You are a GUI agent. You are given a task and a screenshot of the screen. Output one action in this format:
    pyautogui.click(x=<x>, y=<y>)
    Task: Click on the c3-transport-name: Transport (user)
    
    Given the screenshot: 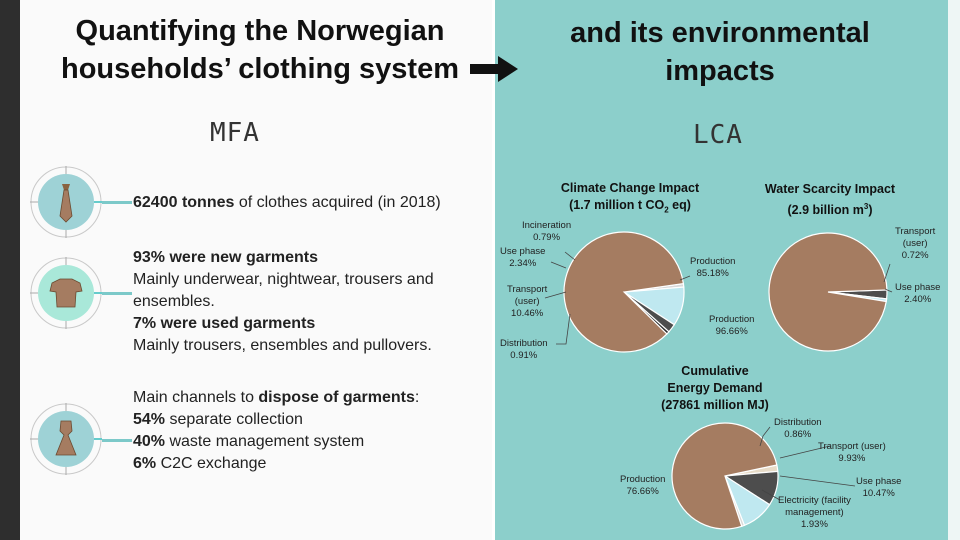 What is the action you would take?
    pyautogui.click(x=852, y=446)
    